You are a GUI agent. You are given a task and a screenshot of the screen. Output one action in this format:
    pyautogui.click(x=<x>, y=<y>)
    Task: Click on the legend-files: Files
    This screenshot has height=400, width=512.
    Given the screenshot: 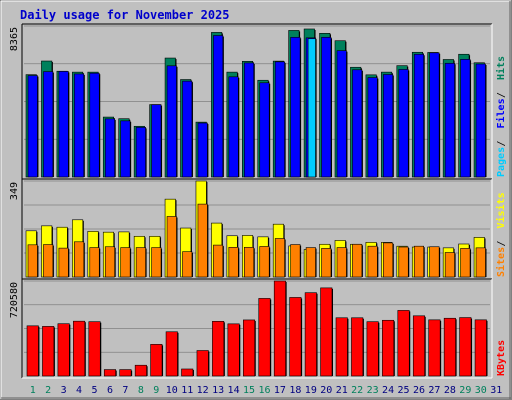 What is the action you would take?
    pyautogui.click(x=501, y=113)
    